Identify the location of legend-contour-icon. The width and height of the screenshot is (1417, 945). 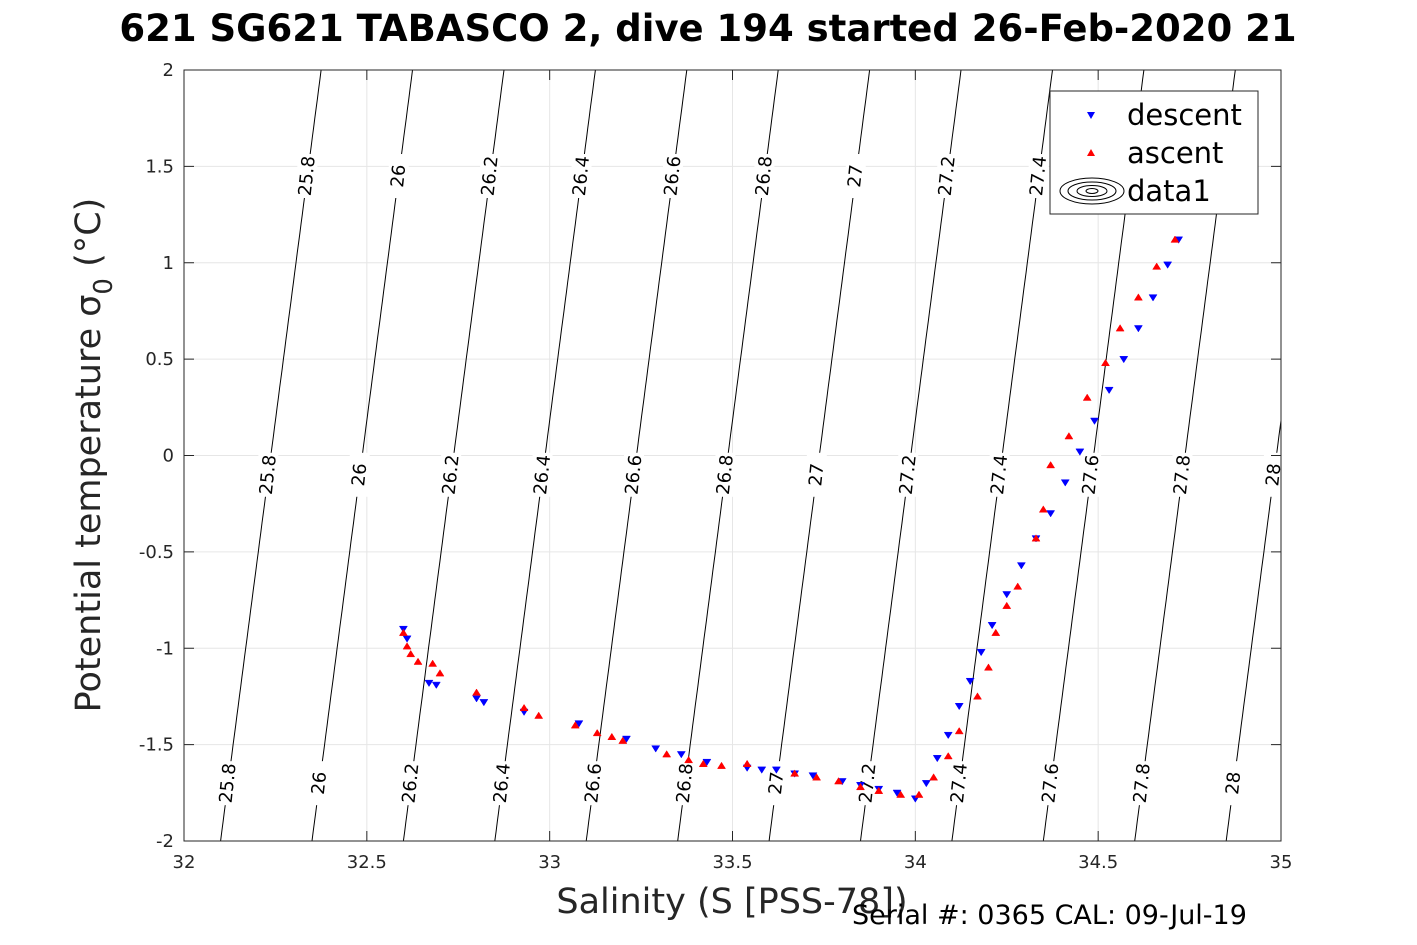
(1092, 191).